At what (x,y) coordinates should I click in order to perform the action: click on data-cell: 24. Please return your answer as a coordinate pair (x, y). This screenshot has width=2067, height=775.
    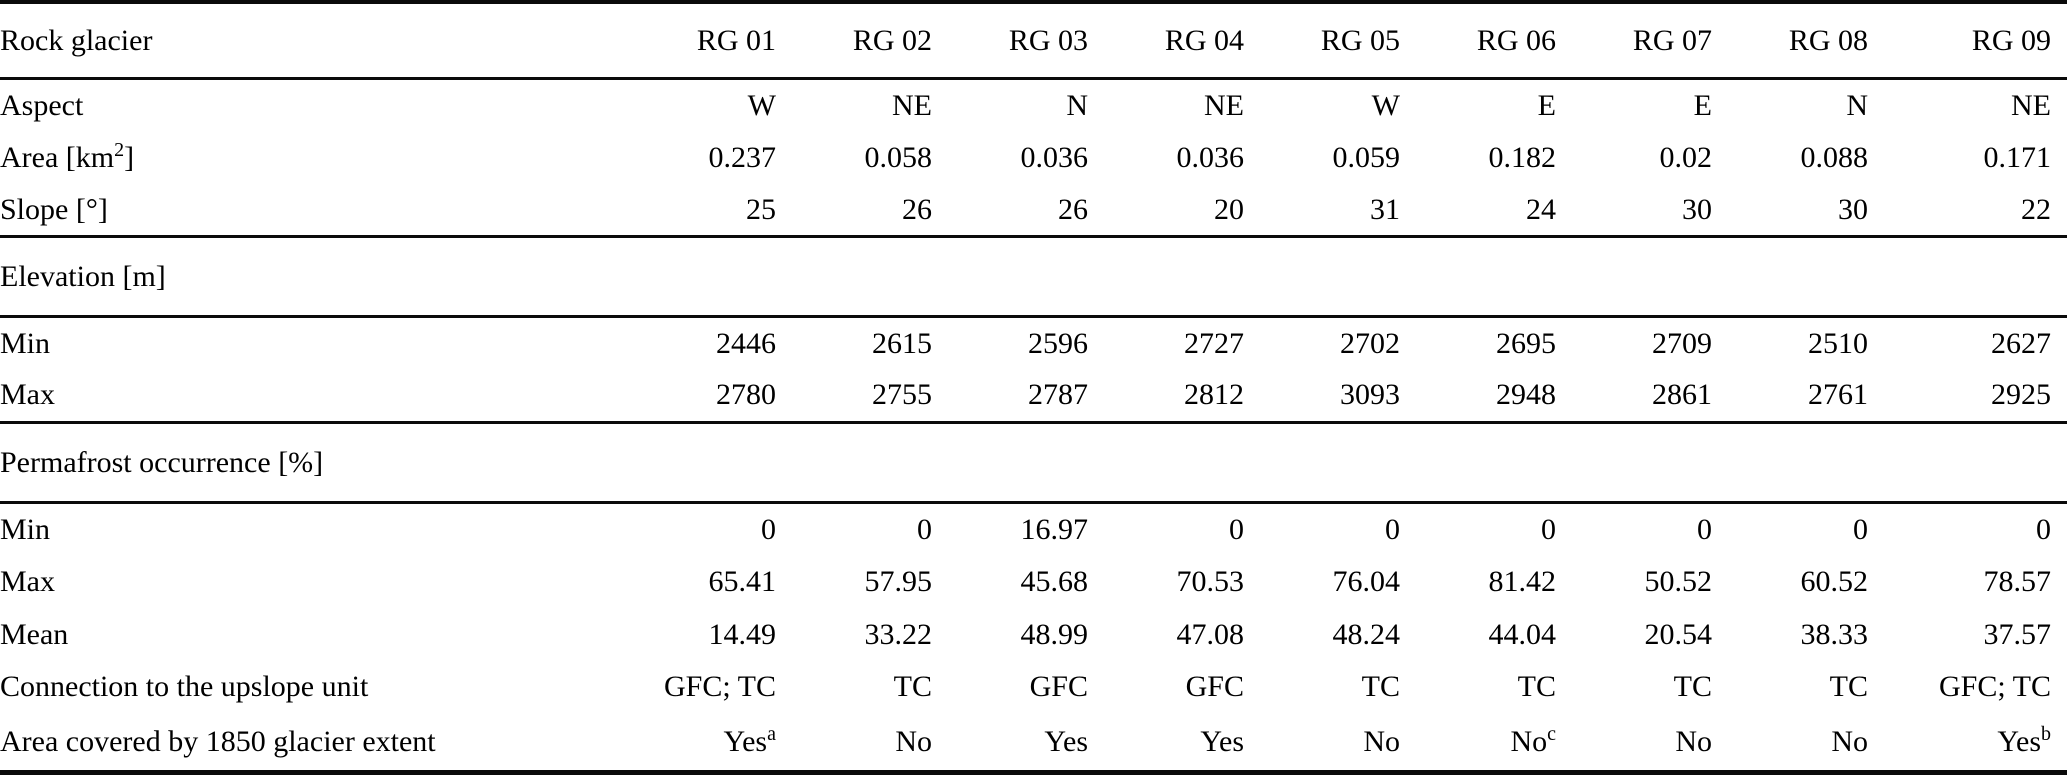
    Looking at the image, I should click on (1541, 209).